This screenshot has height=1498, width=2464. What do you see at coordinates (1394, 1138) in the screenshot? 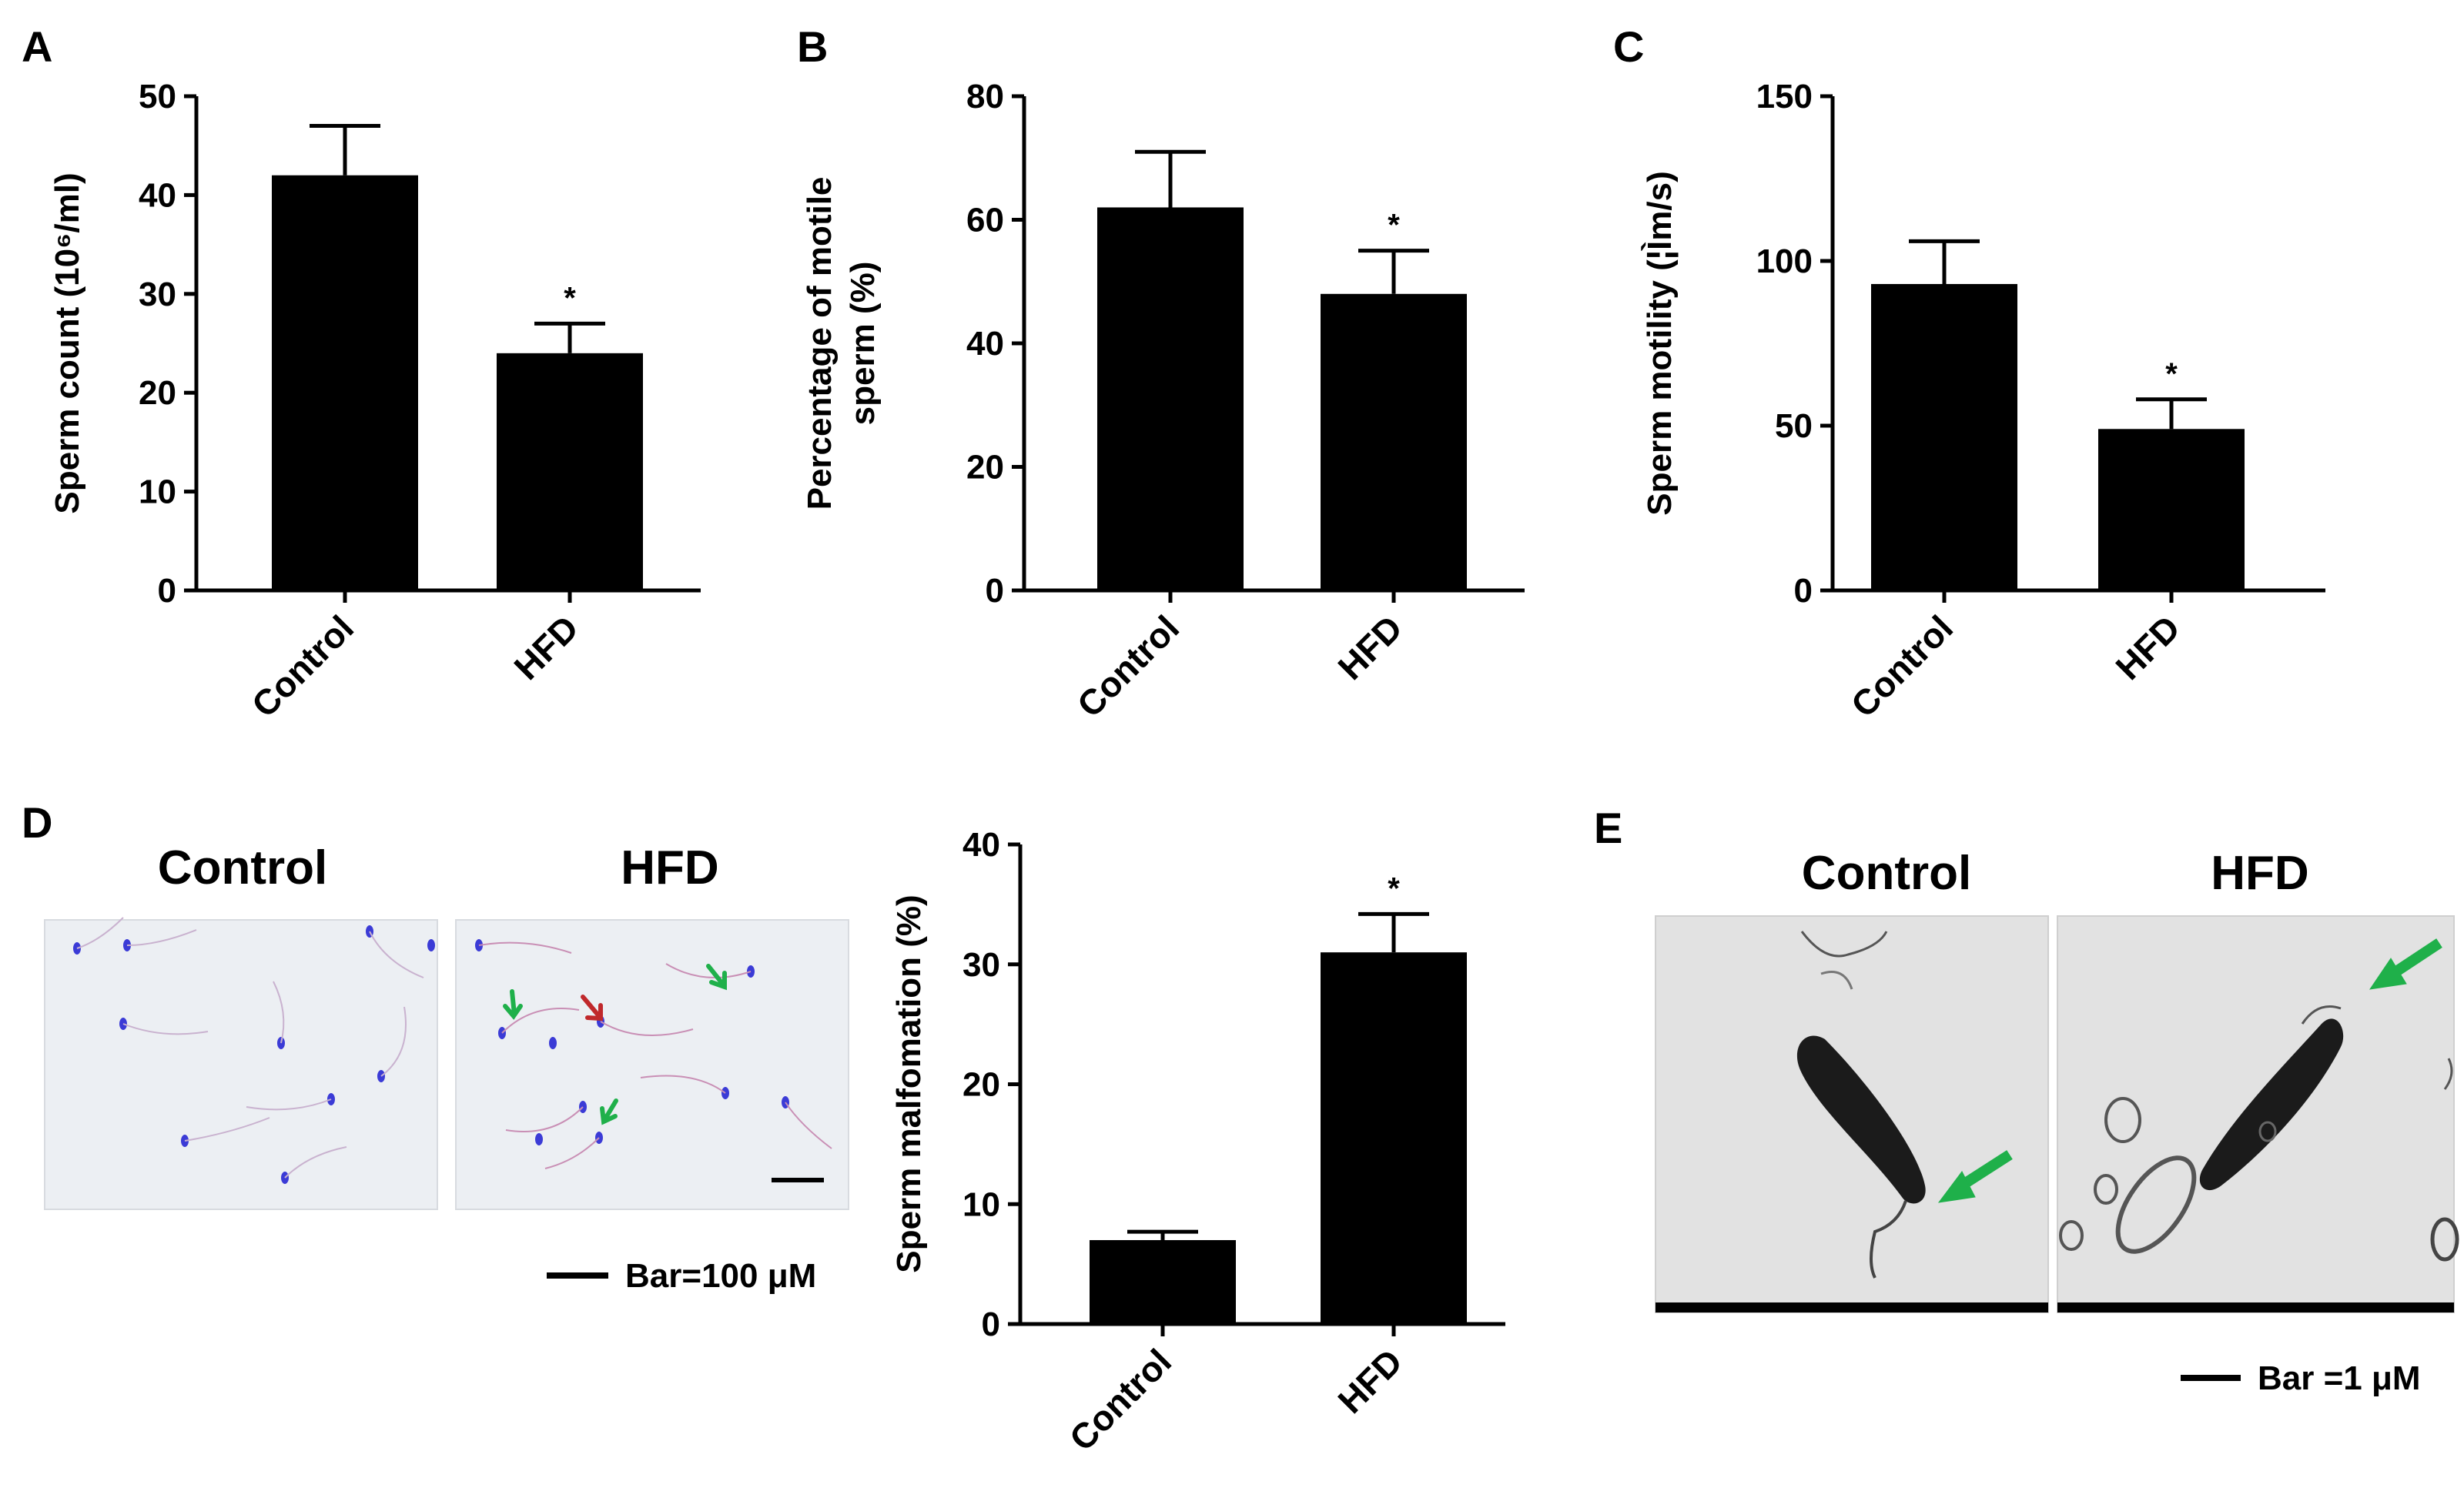
I see `d-bar-hfd` at bounding box center [1394, 1138].